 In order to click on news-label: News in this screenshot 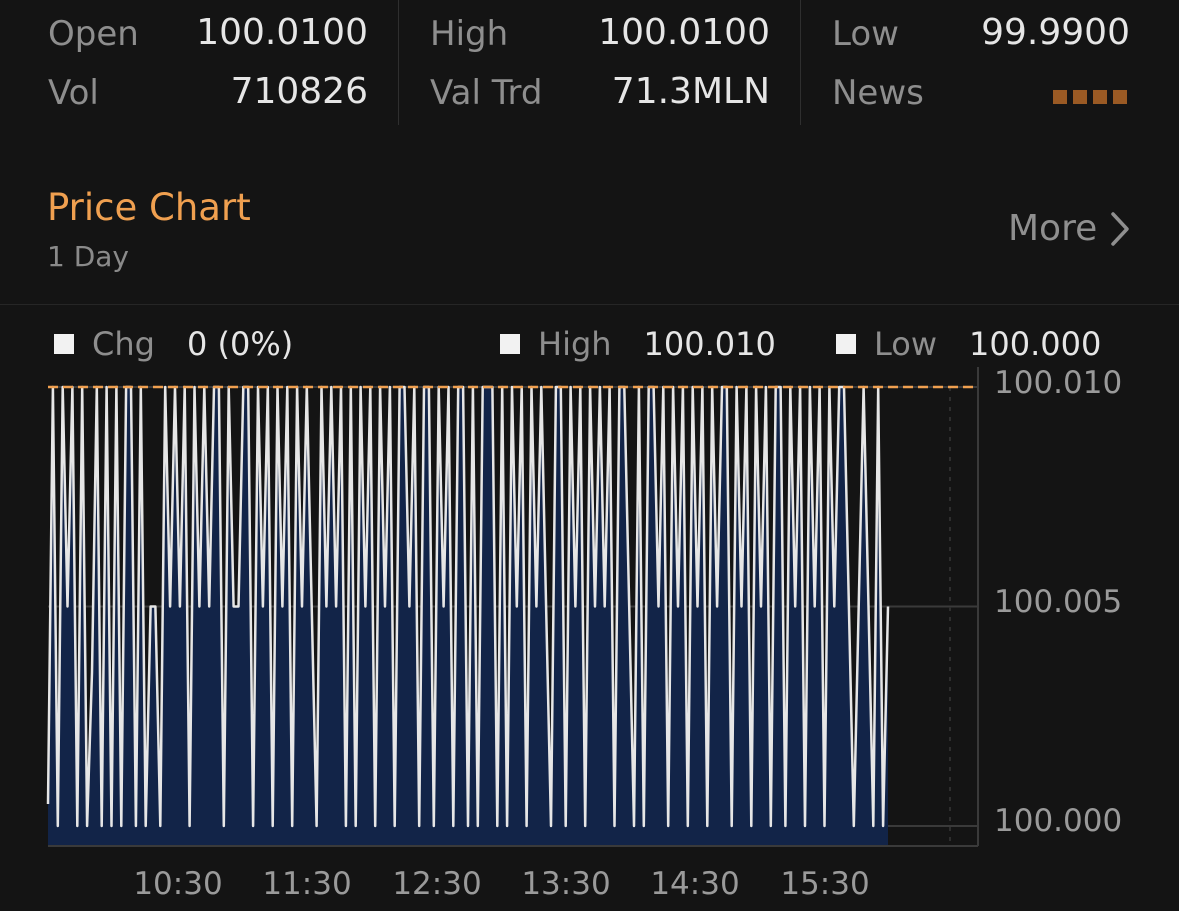, I will do `click(878, 93)`.